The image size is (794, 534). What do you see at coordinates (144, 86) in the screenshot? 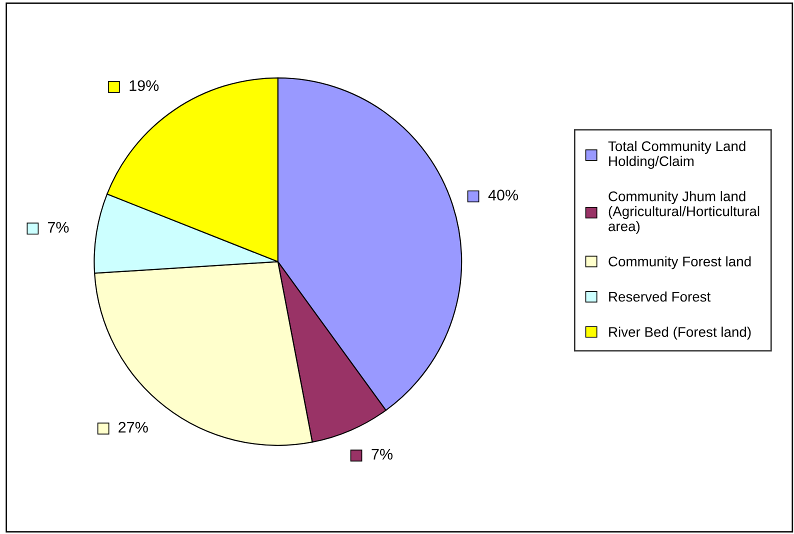
I see `data-label: 19%` at bounding box center [144, 86].